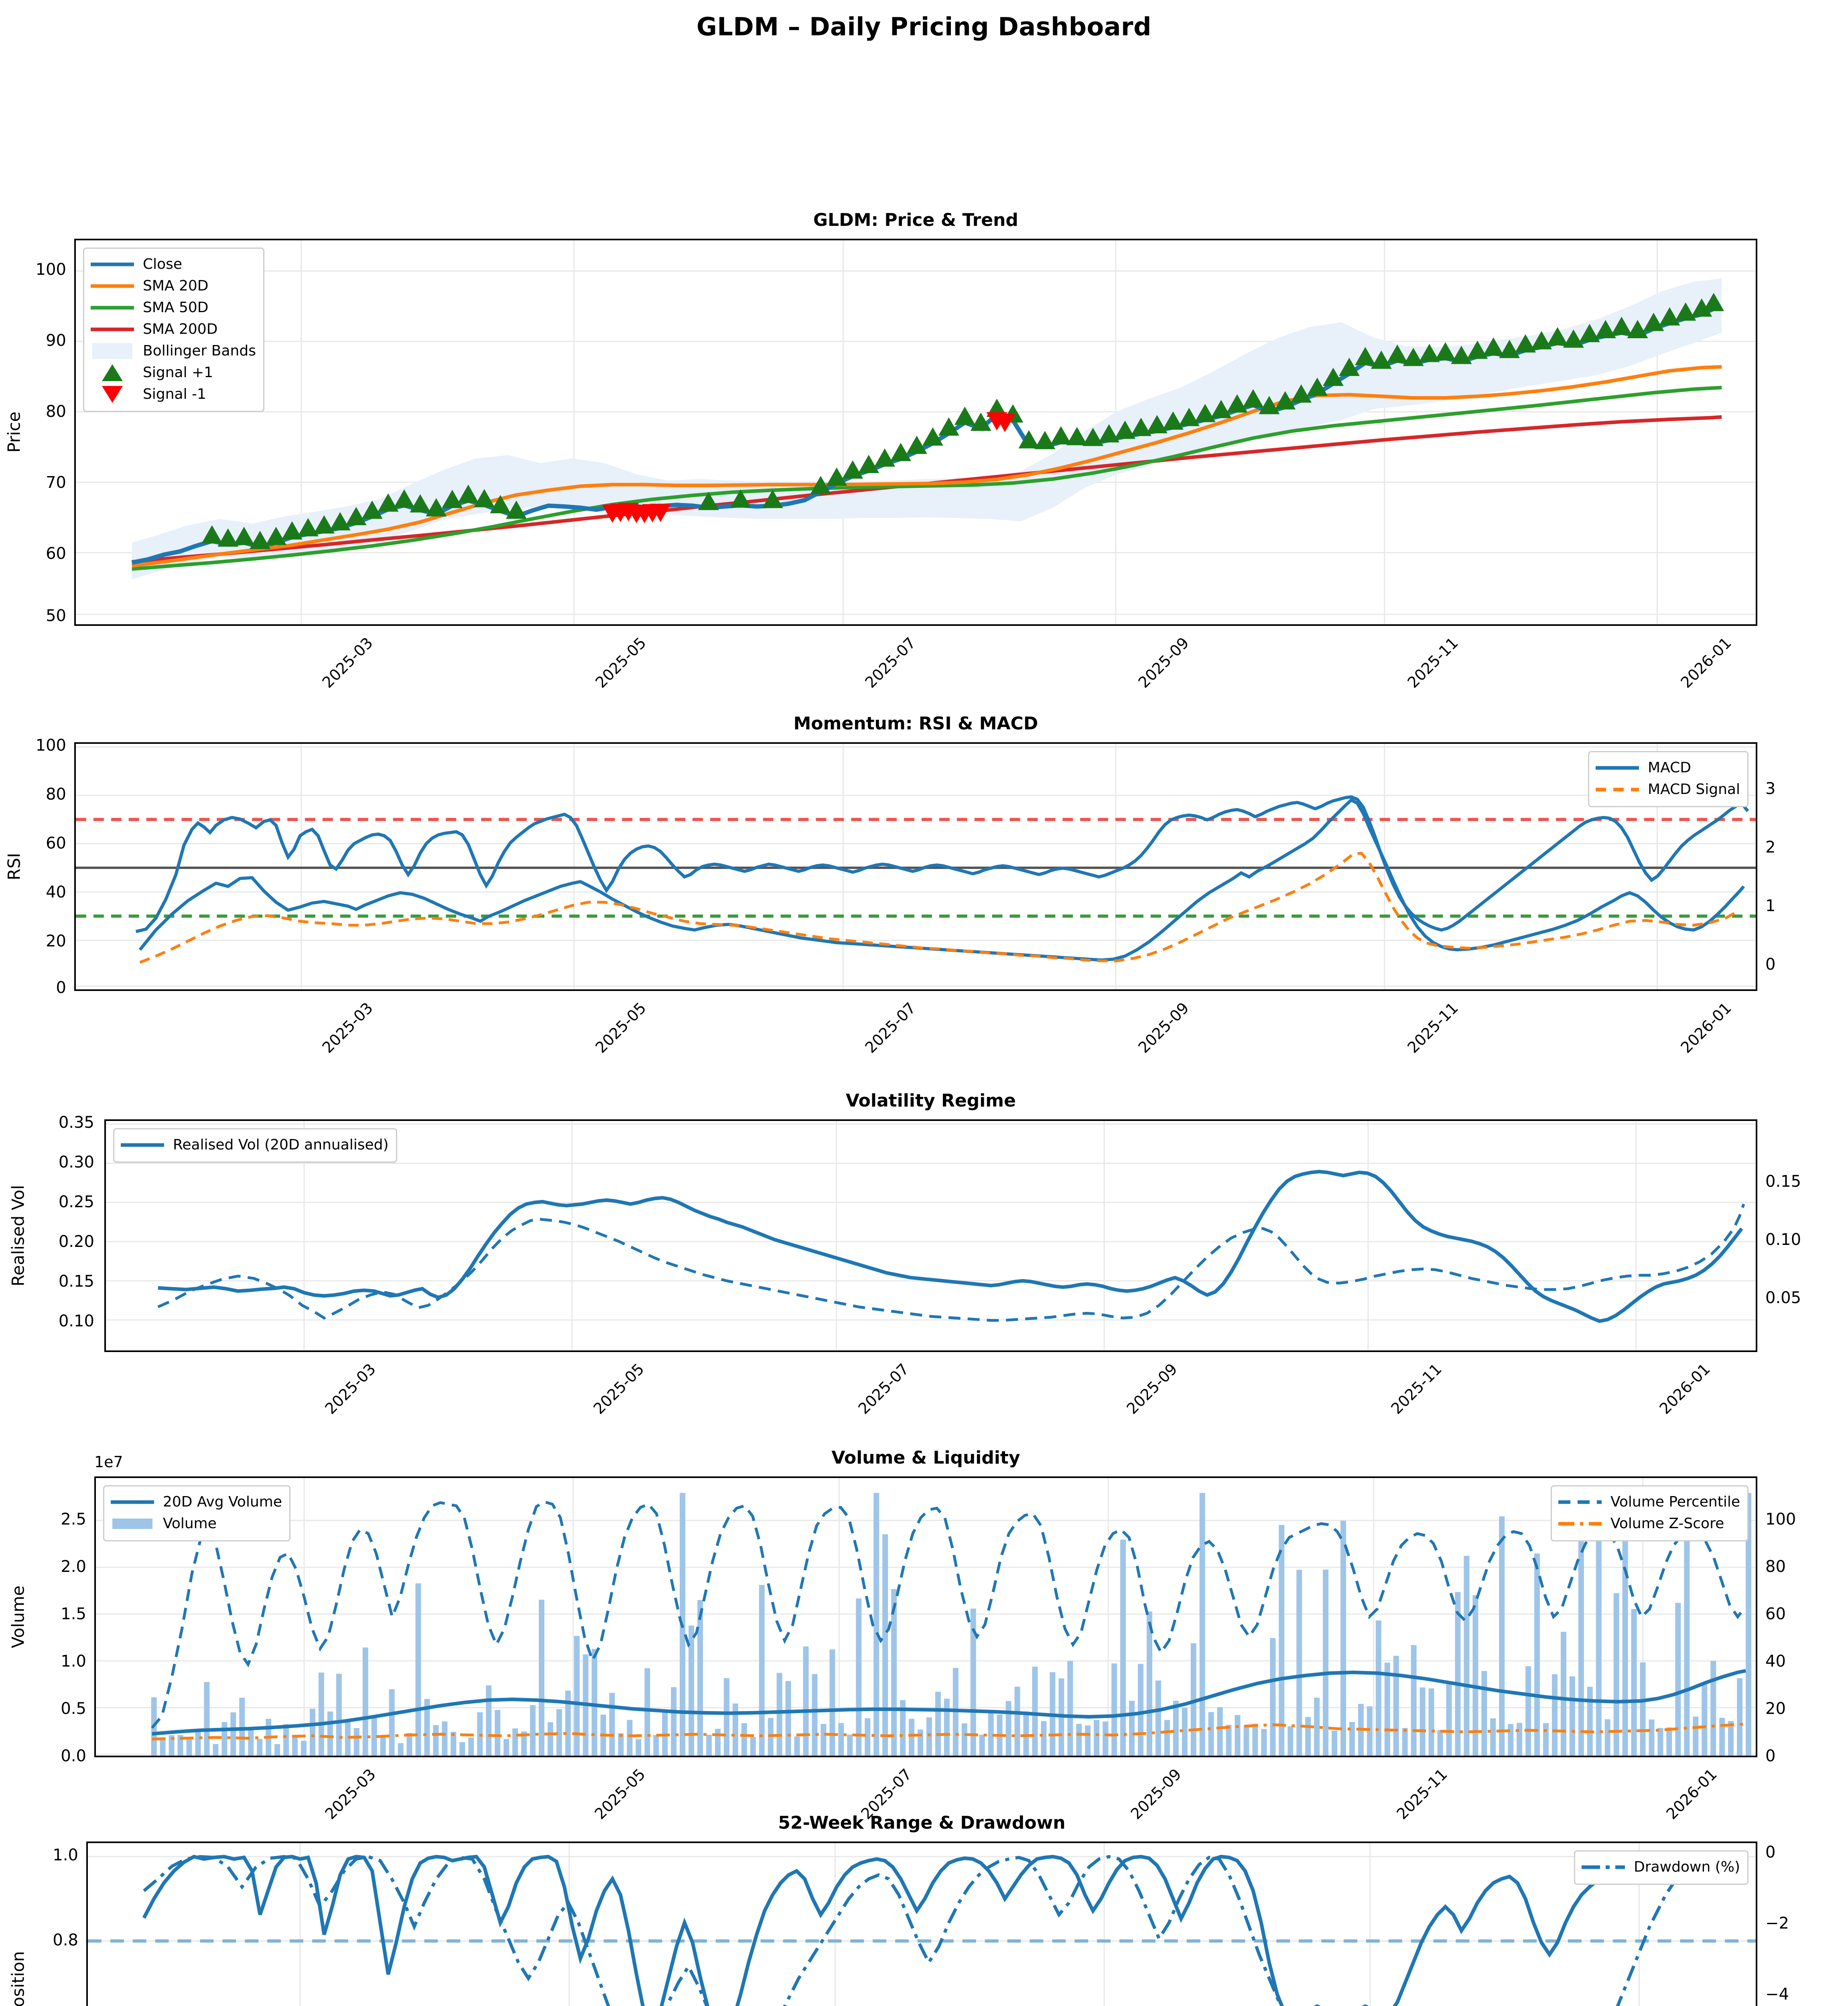 Image resolution: width=1848 pixels, height=2006 pixels. What do you see at coordinates (56, 553) in the screenshot?
I see `price-ytick-60: 60` at bounding box center [56, 553].